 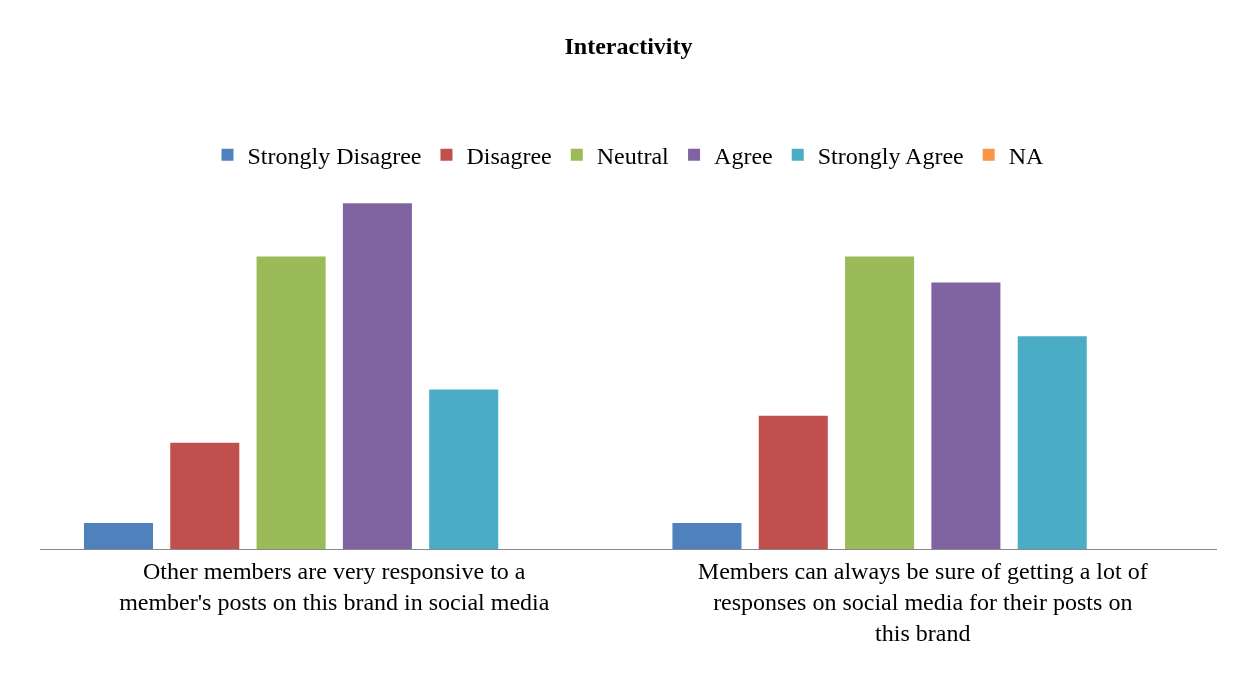 I want to click on legend-label: Agree, so click(x=743, y=156).